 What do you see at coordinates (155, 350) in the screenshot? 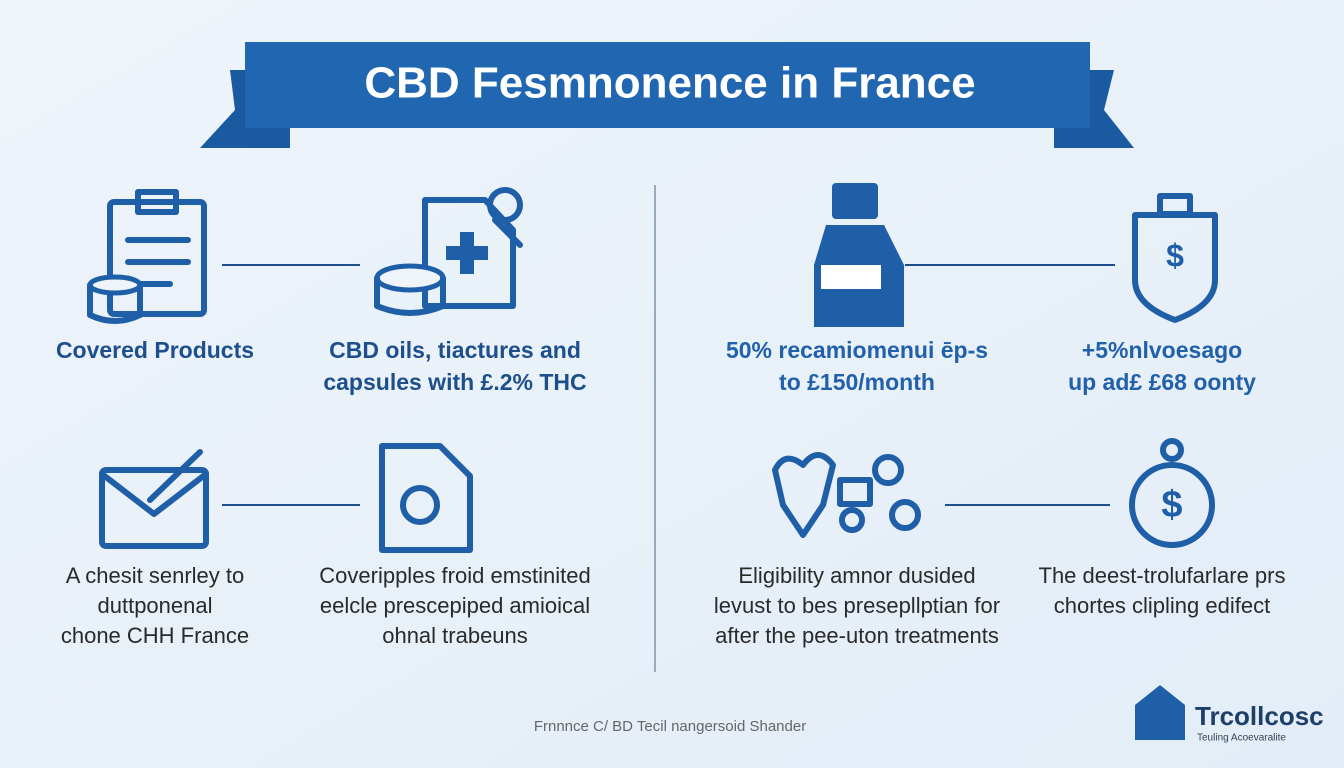
I see `item-text: Covered Products` at bounding box center [155, 350].